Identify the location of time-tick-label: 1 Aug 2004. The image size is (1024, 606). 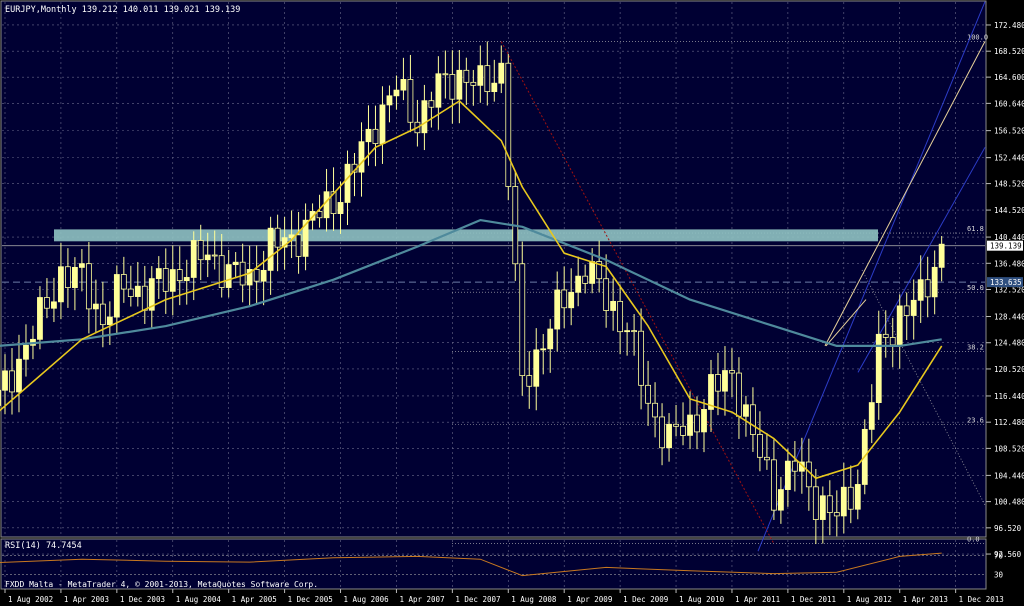
(199, 599).